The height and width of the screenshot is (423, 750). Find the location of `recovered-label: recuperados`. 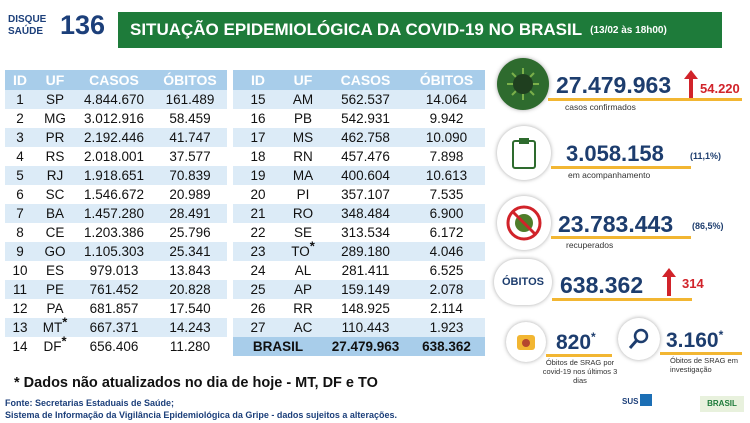

recovered-label: recuperados is located at coordinates (590, 245).